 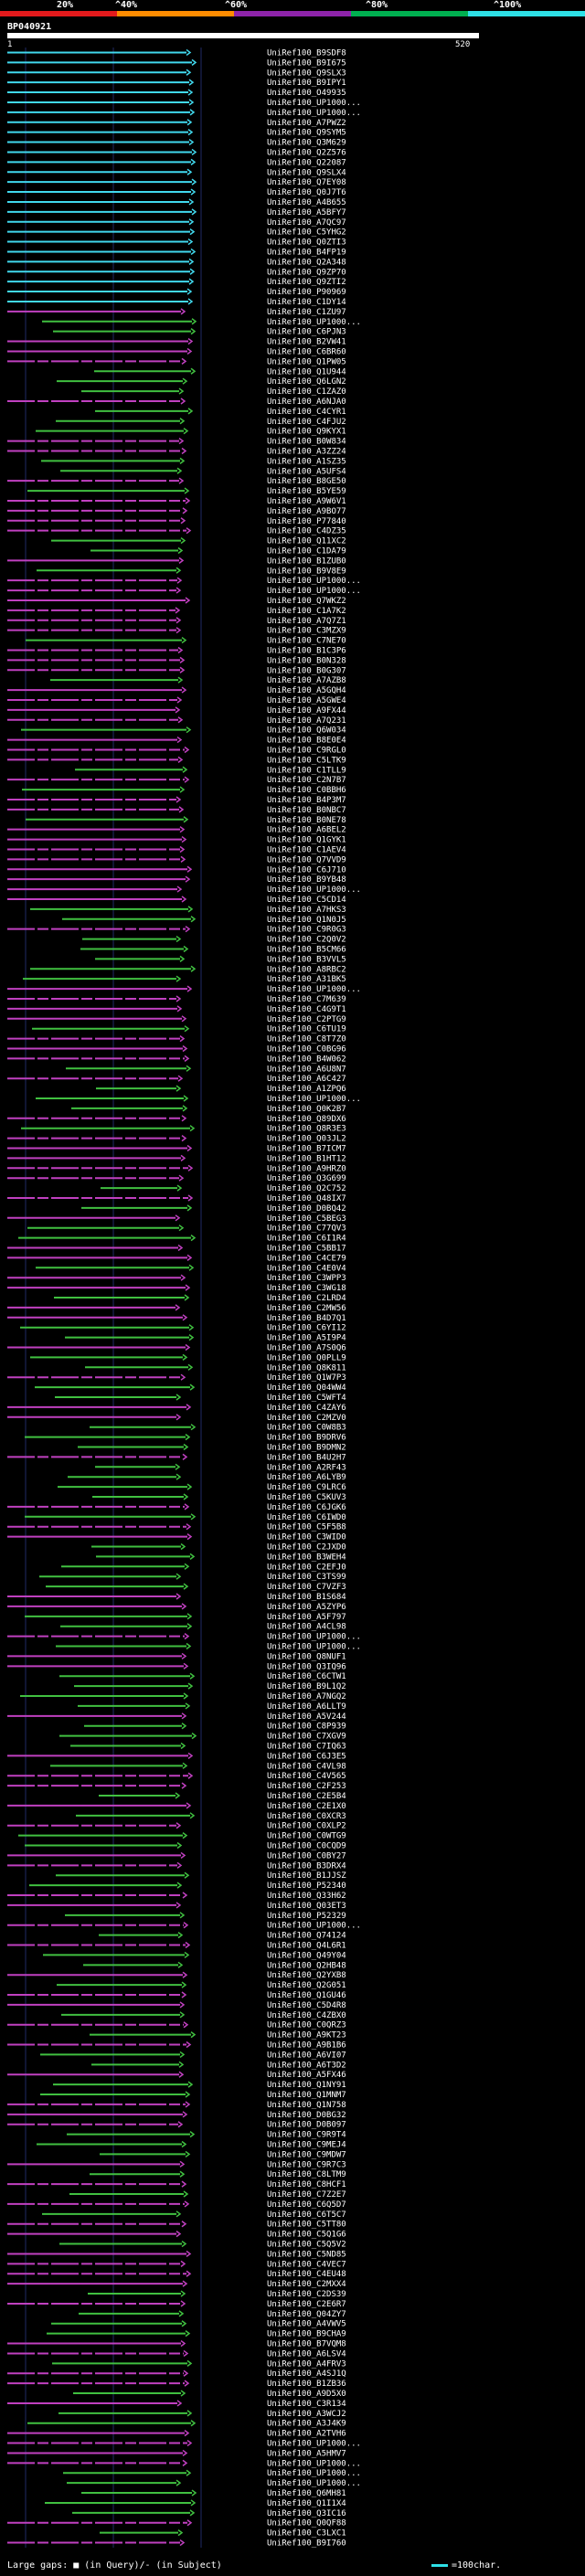 I want to click on hit-label: UniRef100_B9I760, so click(x=307, y=2544).